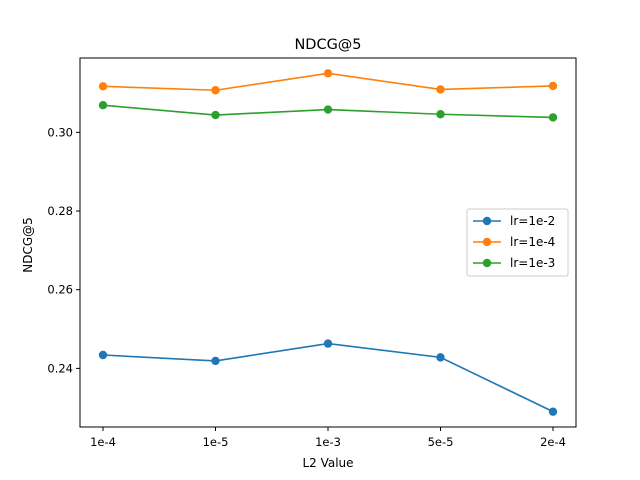 The height and width of the screenshot is (480, 640). Describe the element at coordinates (60, 290) in the screenshot. I see `y-tick-label: 0.26` at that location.